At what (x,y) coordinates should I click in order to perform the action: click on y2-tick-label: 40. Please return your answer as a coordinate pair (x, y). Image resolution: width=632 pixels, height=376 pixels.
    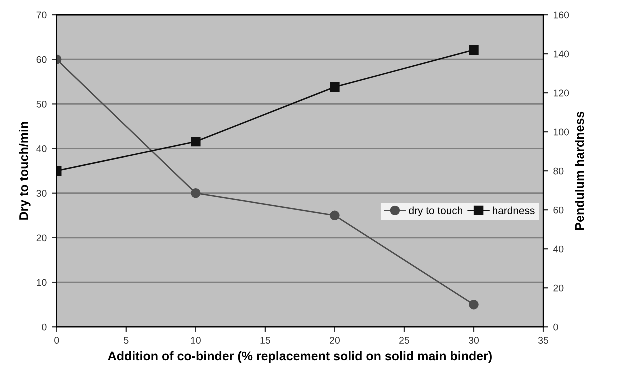
    Looking at the image, I should click on (558, 249).